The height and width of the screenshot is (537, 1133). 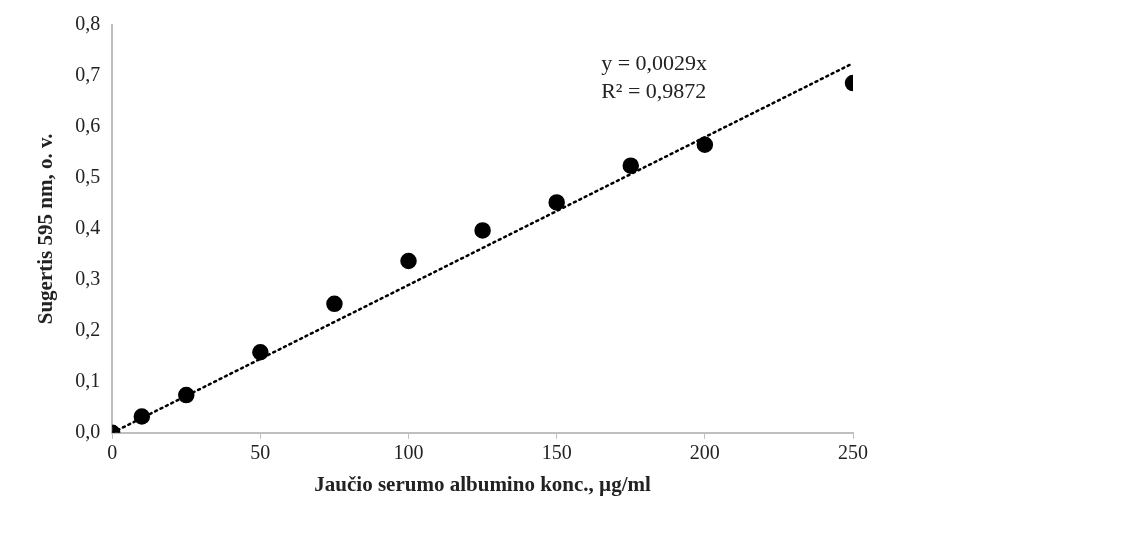 What do you see at coordinates (654, 90) in the screenshot?
I see `annotation: R² = 0,9872` at bounding box center [654, 90].